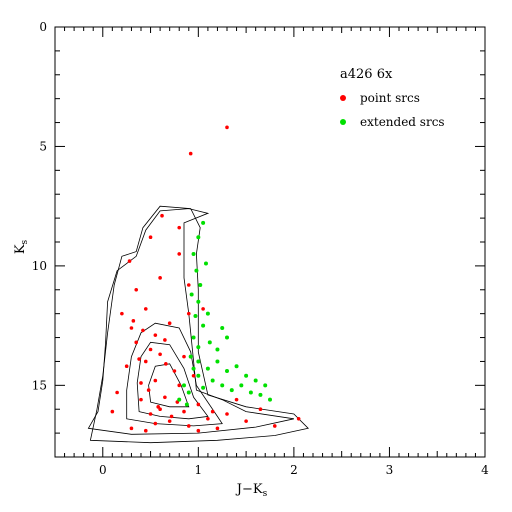  Describe the element at coordinates (21, 246) in the screenshot. I see `y-axis-label: Ks` at that location.